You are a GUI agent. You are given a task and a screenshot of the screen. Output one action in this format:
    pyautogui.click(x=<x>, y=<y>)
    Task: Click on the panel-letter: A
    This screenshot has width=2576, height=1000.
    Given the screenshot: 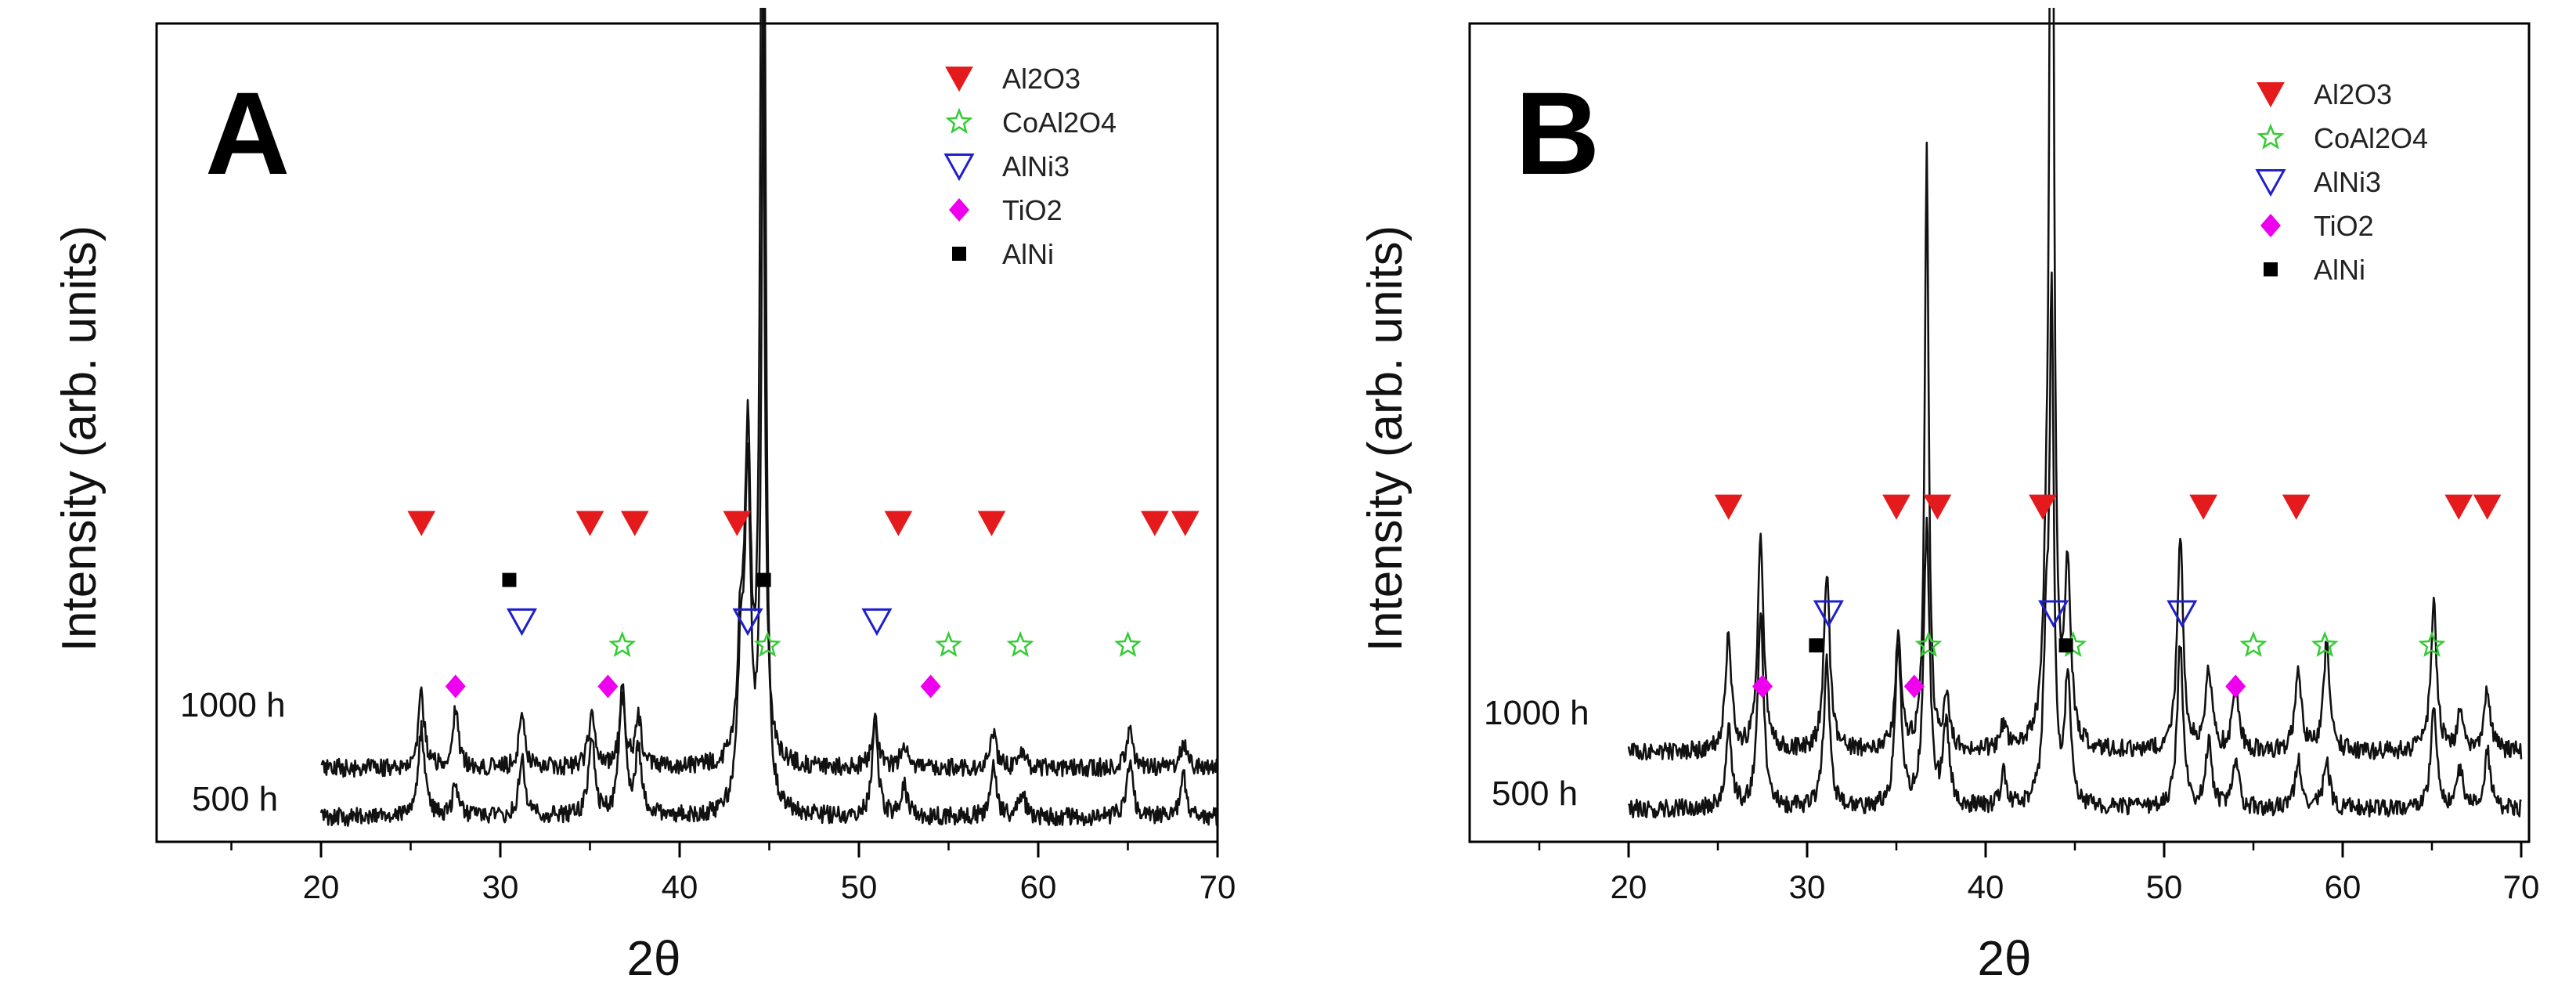 What is the action you would take?
    pyautogui.click(x=247, y=133)
    